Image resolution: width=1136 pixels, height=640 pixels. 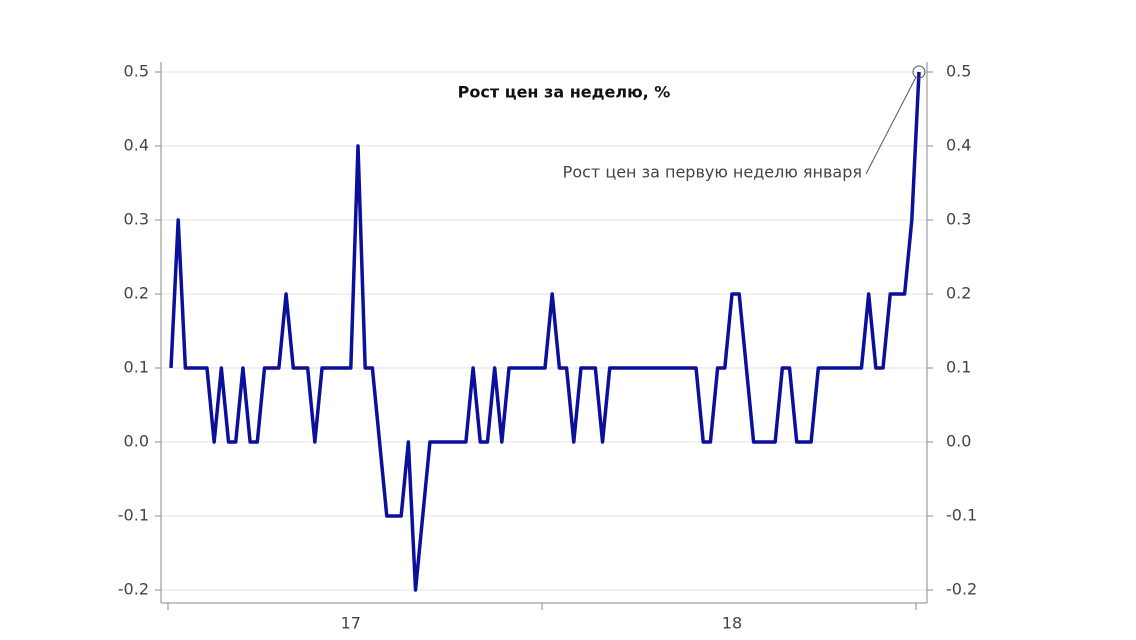 I want to click on y-tick-label: 0.0, so click(x=136, y=441).